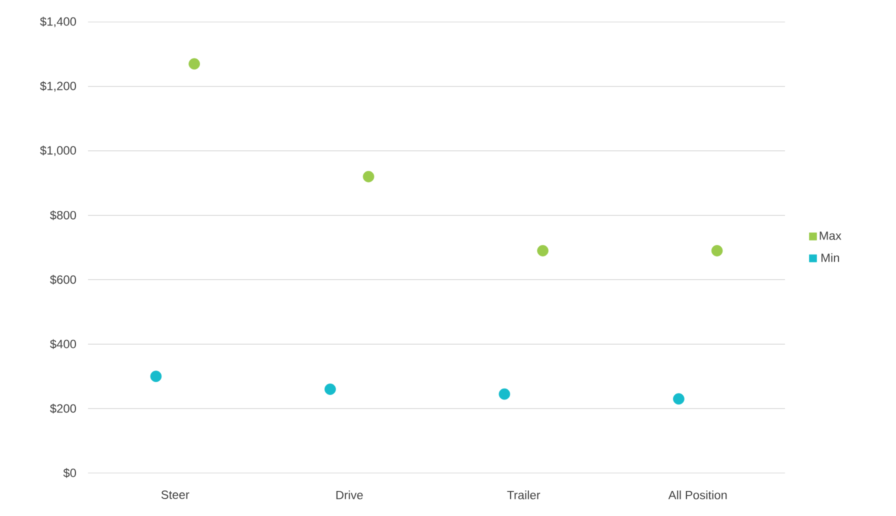 This screenshot has height=516, width=896. Describe the element at coordinates (349, 495) in the screenshot. I see `x-tick-label: Drive` at that location.